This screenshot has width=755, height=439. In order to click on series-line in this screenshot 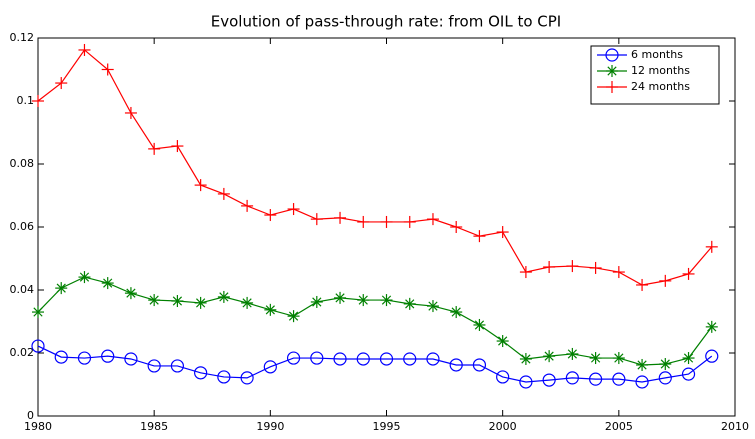, I will do `click(375, 364)`.